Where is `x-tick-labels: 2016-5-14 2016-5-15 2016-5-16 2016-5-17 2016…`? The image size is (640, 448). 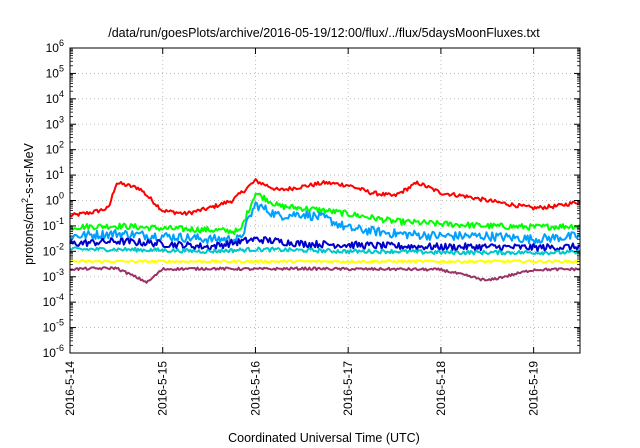 x-tick-labels: 2016-5-14 2016-5-15 2016-5-16 2016-5-17 2016… is located at coordinates (302, 388).